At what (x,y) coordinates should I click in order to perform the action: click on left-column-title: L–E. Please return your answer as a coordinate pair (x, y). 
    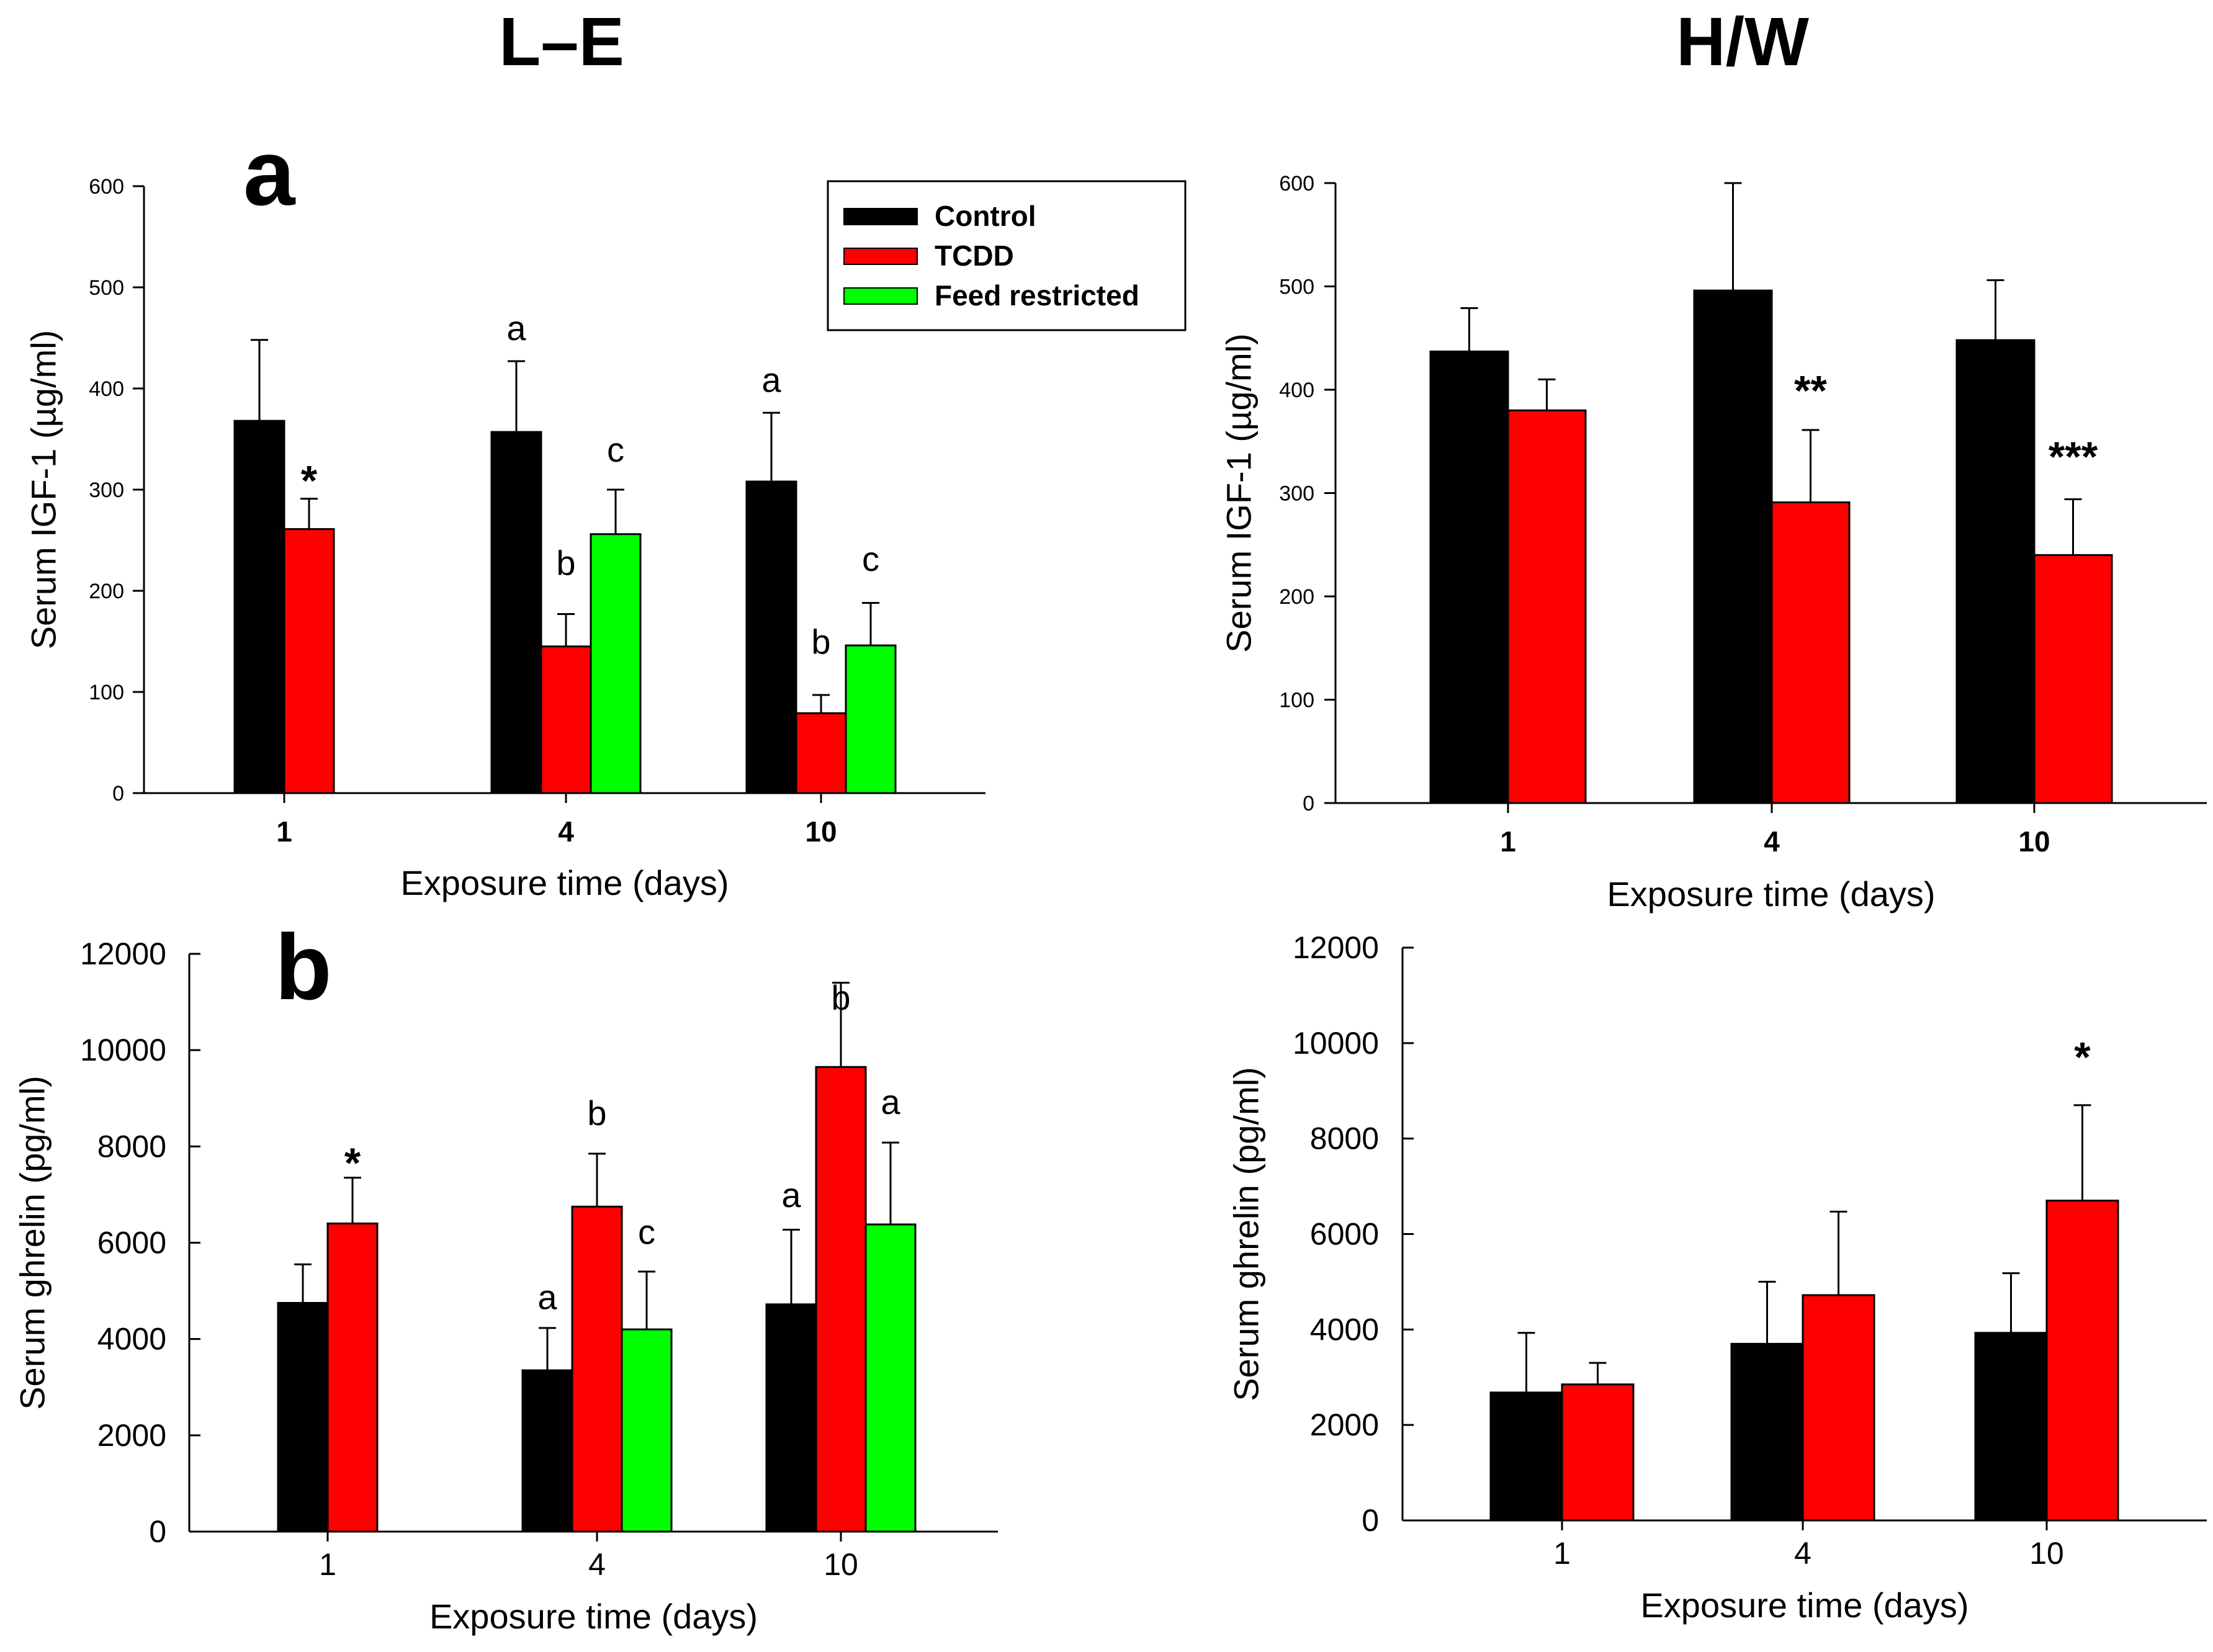
    Looking at the image, I should click on (561, 42).